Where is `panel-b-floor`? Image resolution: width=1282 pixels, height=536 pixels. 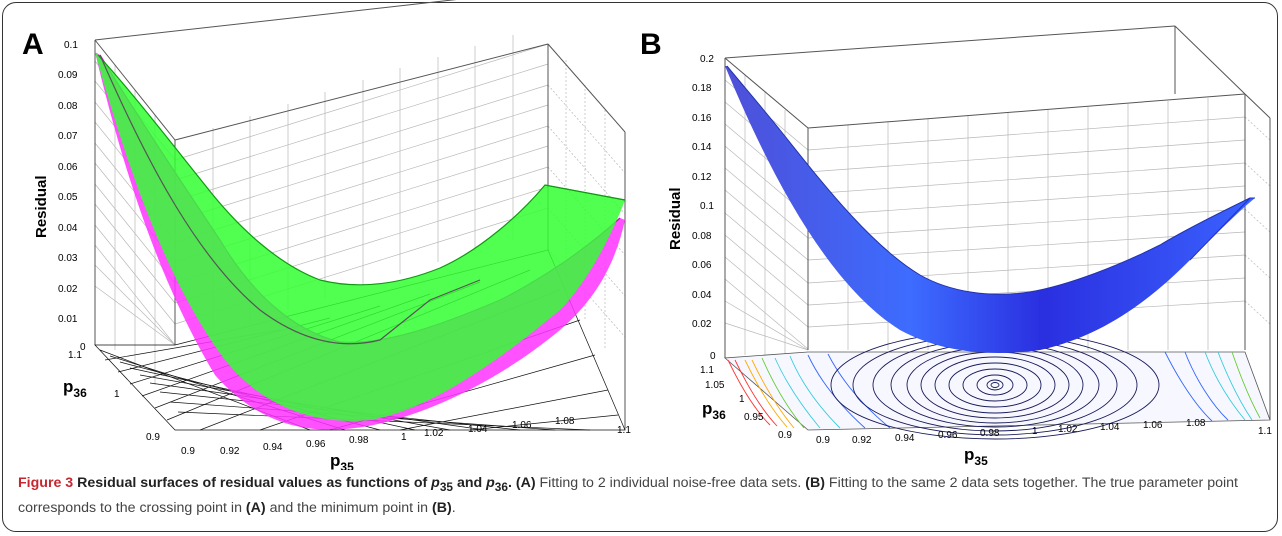 panel-b-floor is located at coordinates (997, 385).